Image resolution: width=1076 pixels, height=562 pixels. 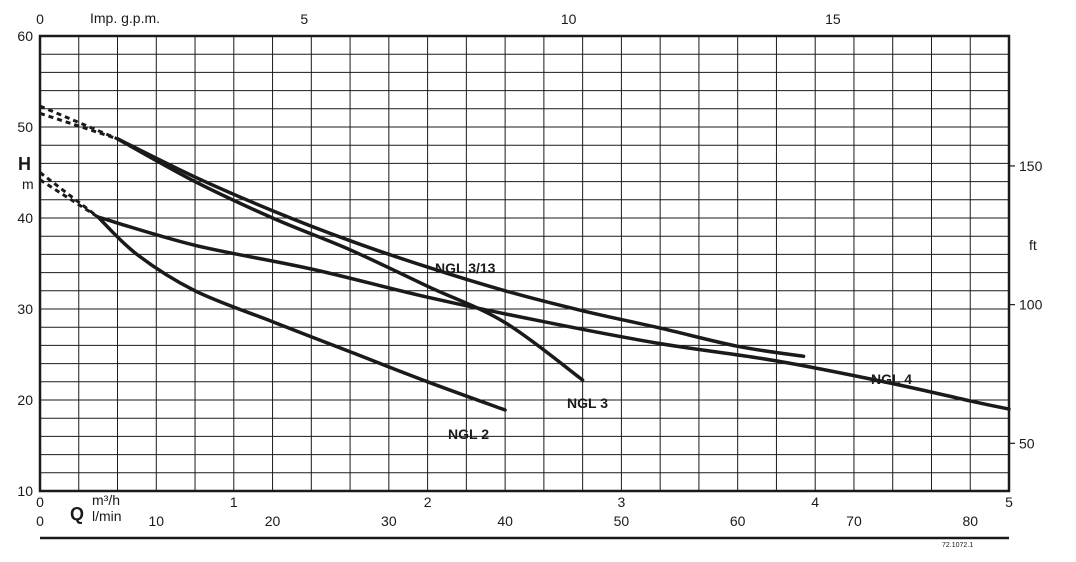 What do you see at coordinates (25, 491) in the screenshot?
I see `y-tick-label: 10` at bounding box center [25, 491].